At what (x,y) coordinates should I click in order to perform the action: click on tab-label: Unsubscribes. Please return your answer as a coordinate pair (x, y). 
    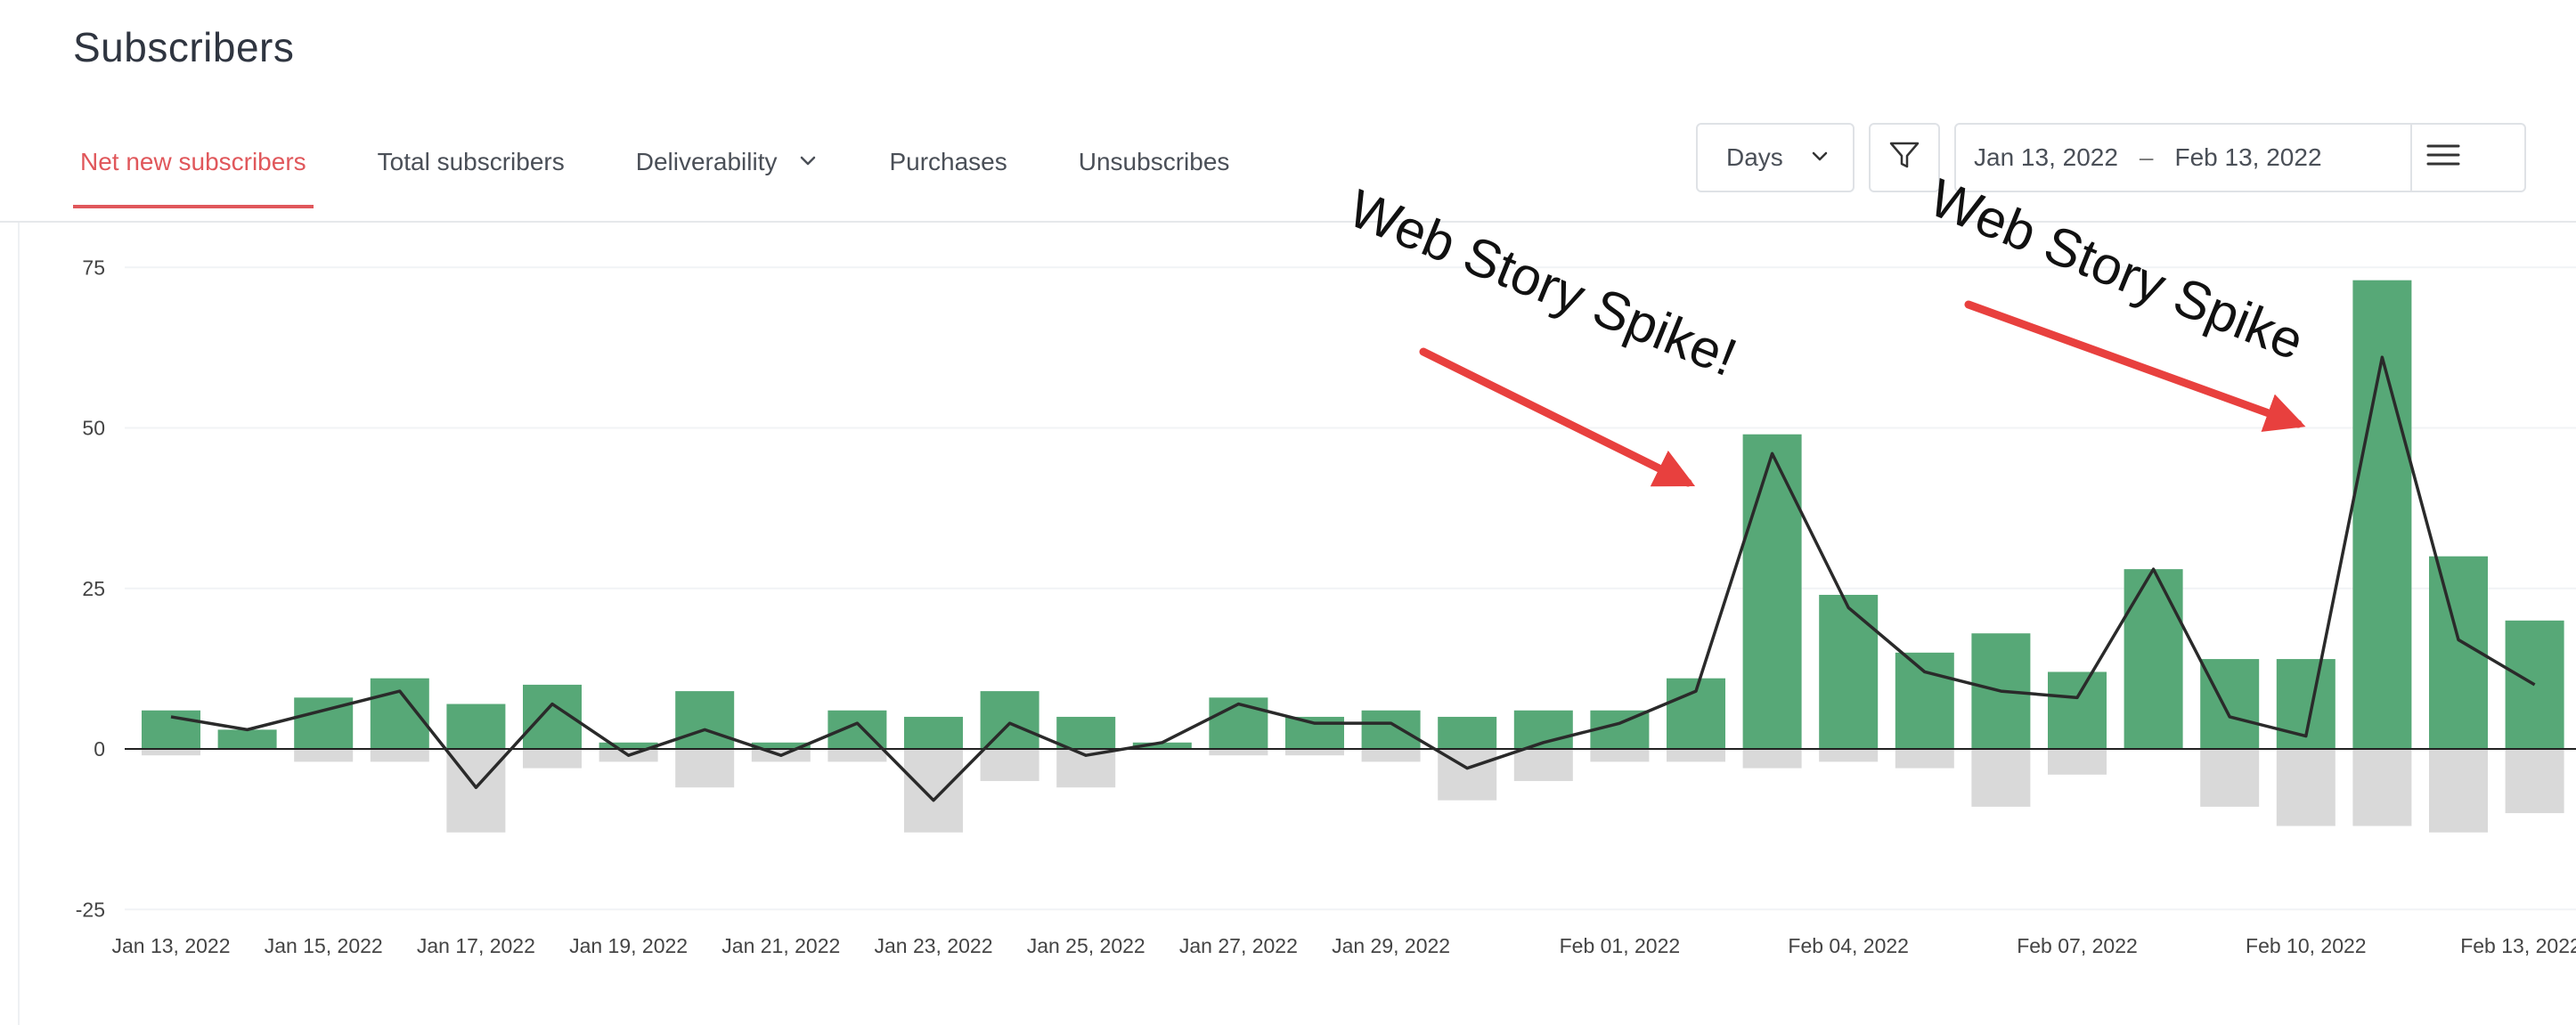
    Looking at the image, I should click on (1154, 162).